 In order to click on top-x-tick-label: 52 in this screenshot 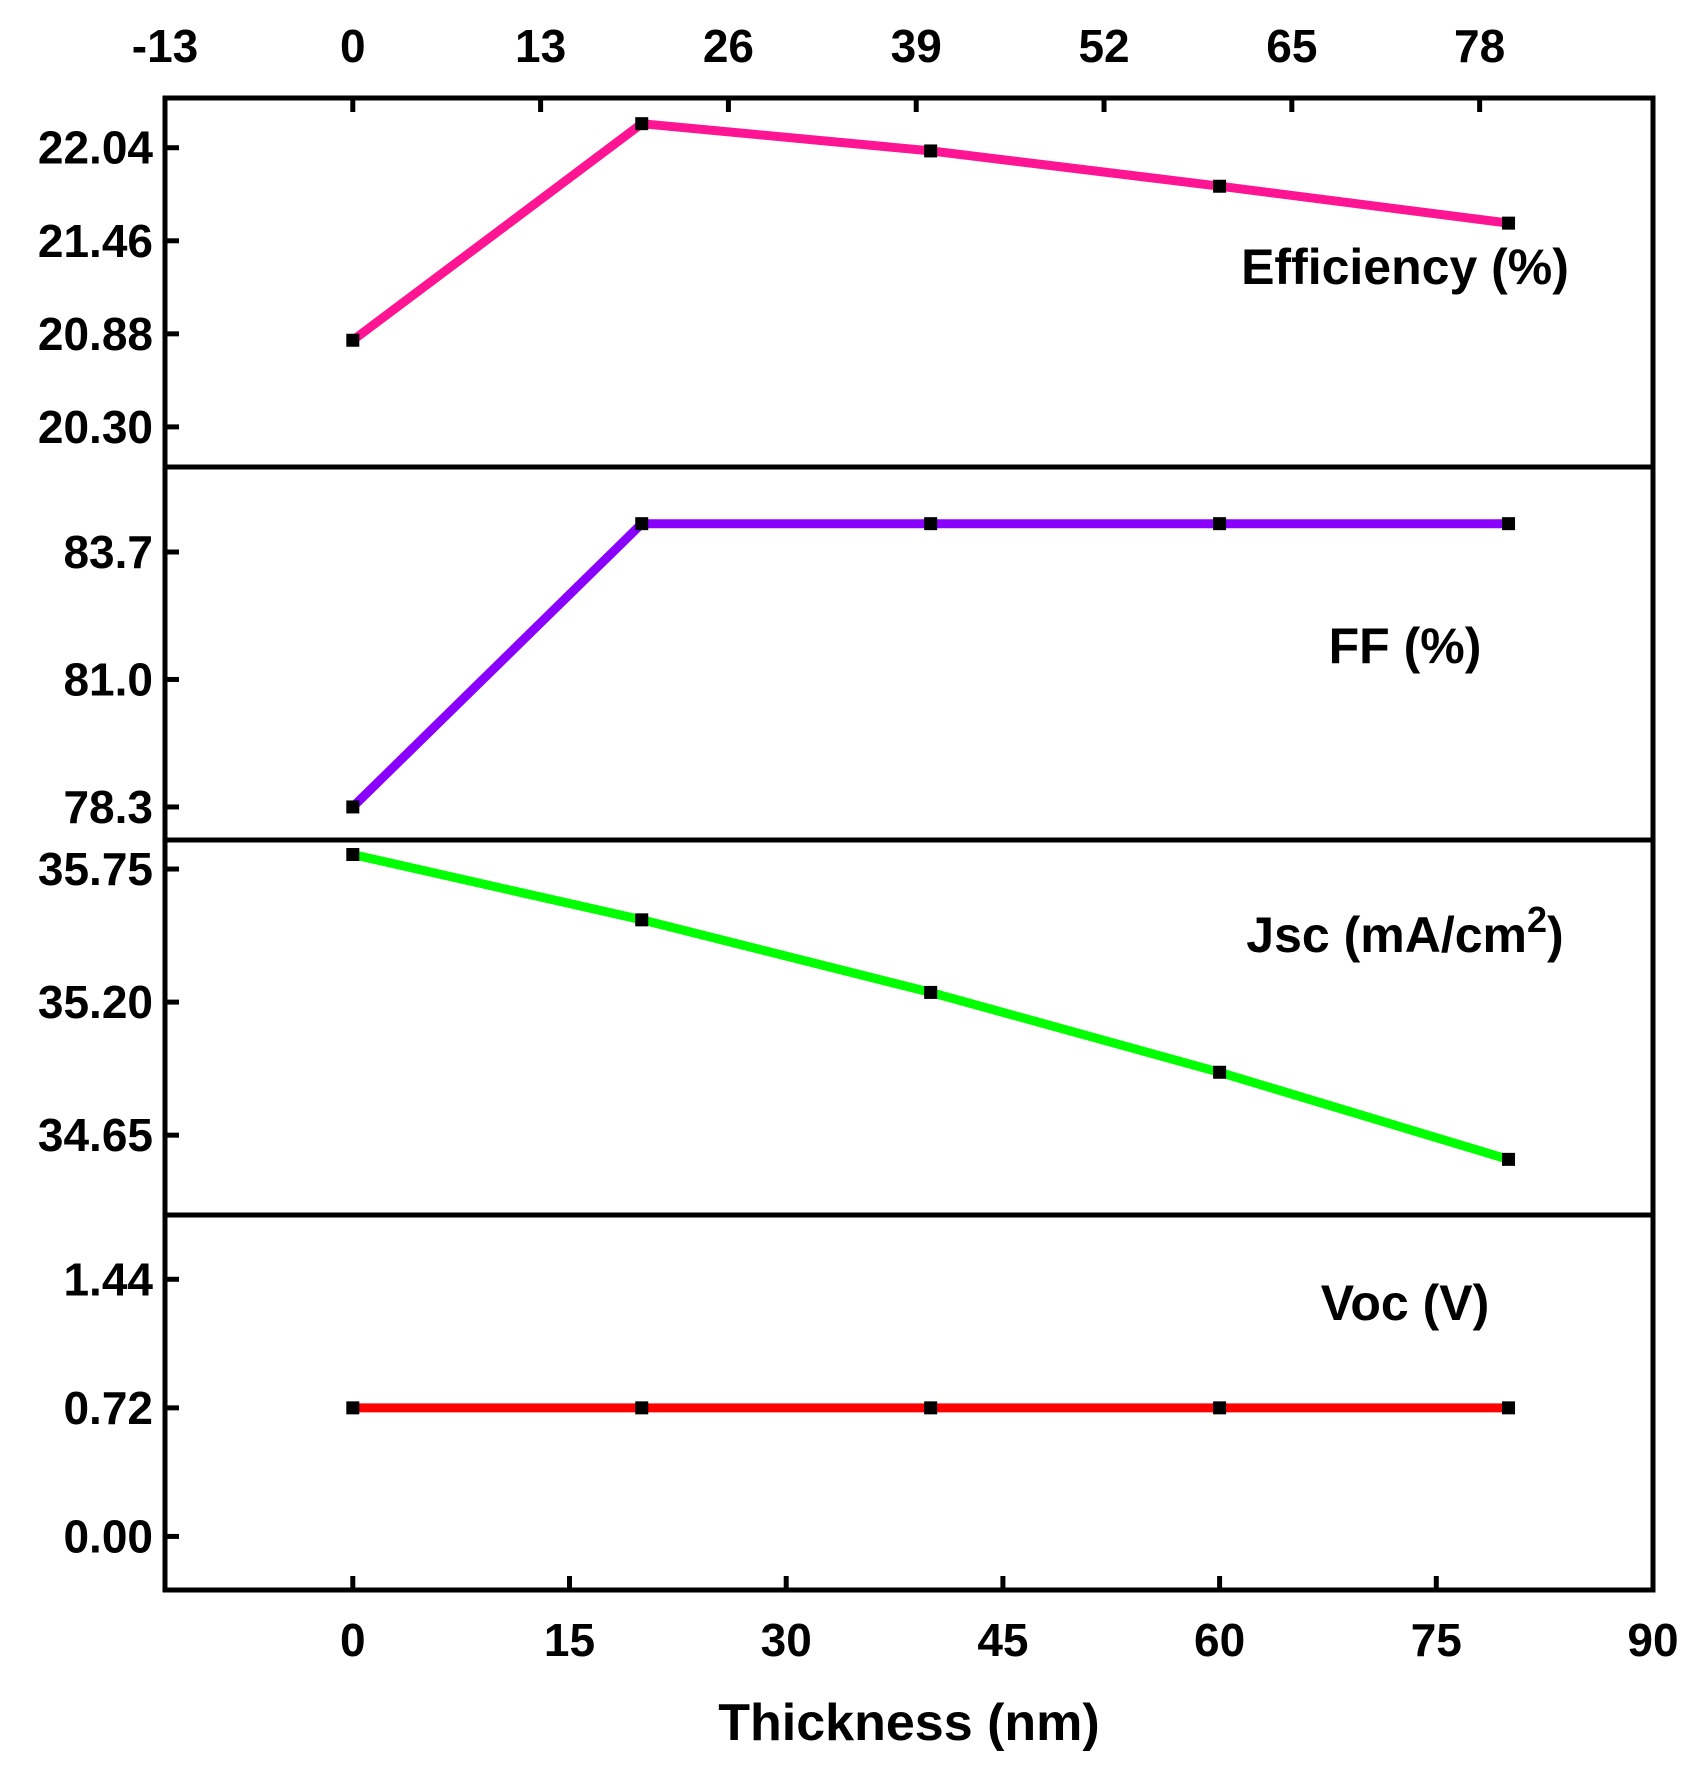, I will do `click(1103, 46)`.